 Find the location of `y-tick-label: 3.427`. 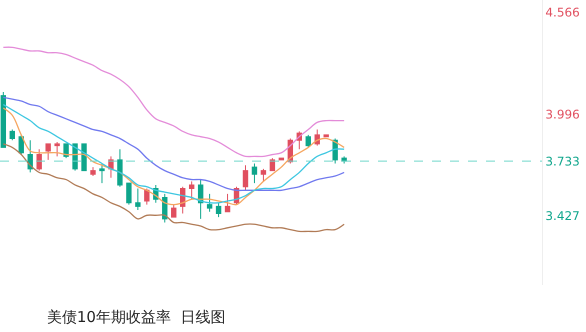

y-tick-label: 3.427 is located at coordinates (562, 216).